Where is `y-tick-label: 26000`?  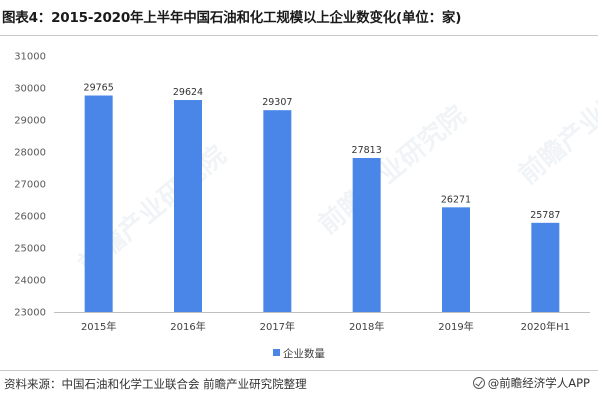
y-tick-label: 26000 is located at coordinates (30, 217).